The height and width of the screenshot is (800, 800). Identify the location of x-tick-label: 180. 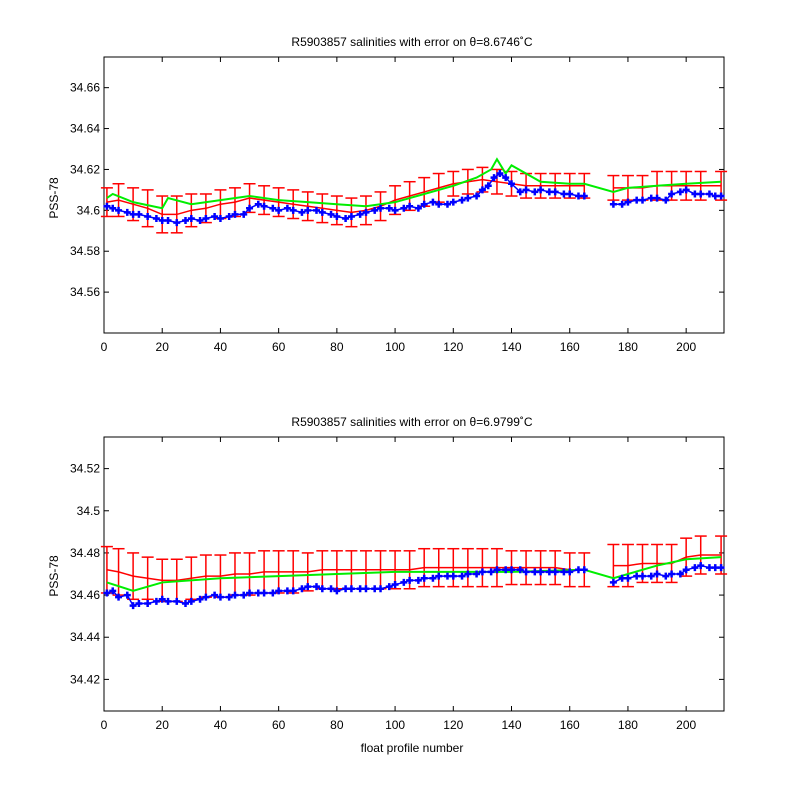
(628, 347).